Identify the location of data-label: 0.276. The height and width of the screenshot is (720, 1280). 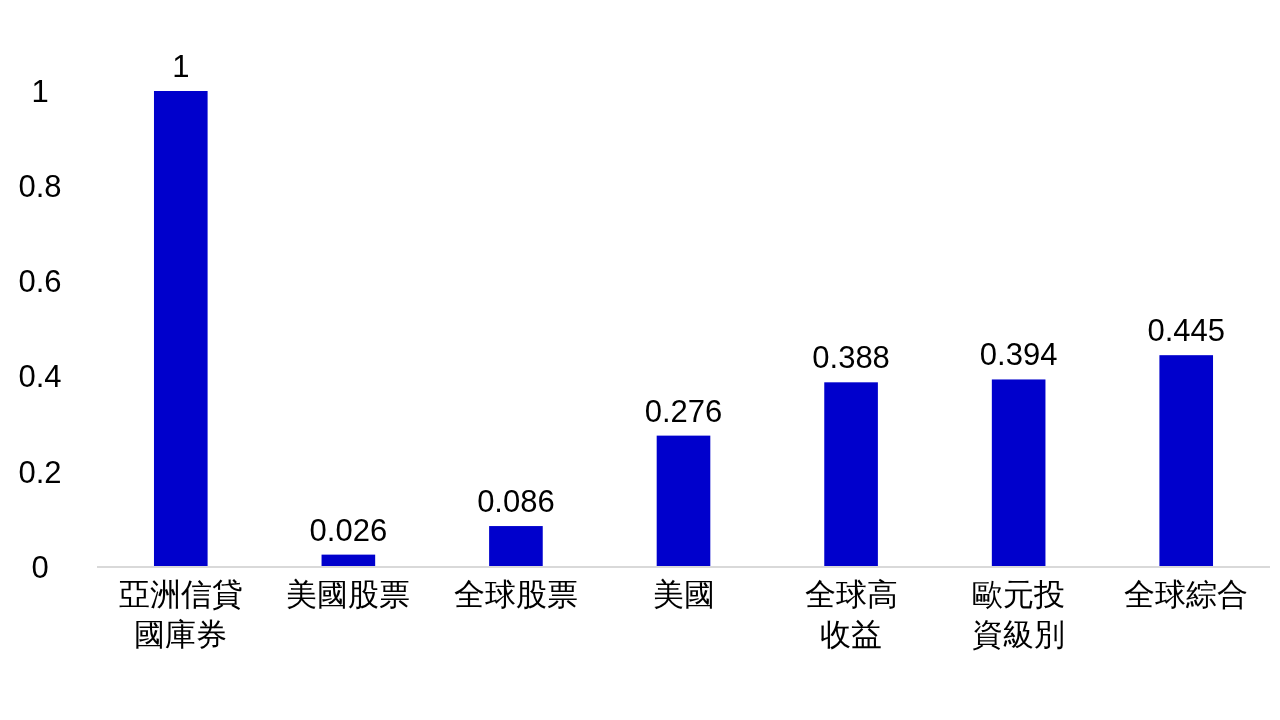
(683, 411).